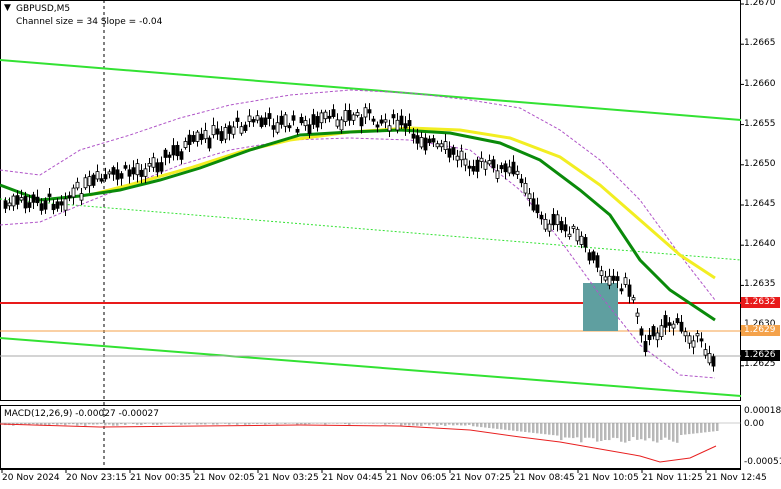  What do you see at coordinates (7, 8) in the screenshot?
I see `menu-arrow-icon: ▼` at bounding box center [7, 8].